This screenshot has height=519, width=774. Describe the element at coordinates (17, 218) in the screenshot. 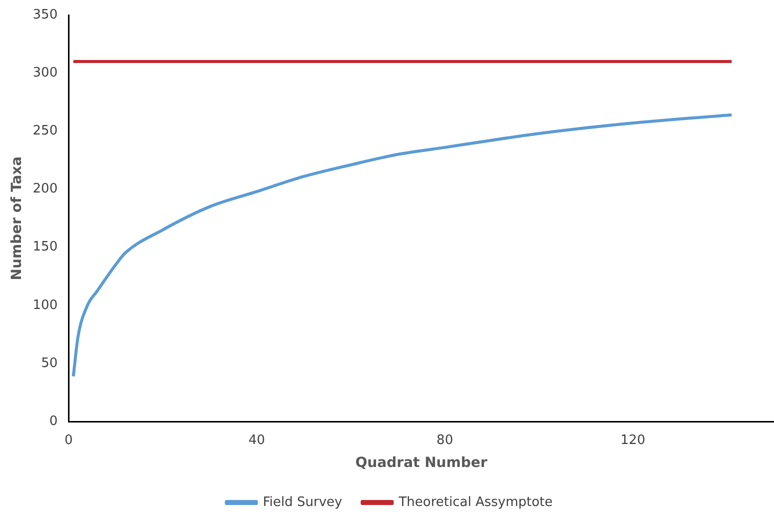

I see `y-axis-title: Number of Taxa` at that location.